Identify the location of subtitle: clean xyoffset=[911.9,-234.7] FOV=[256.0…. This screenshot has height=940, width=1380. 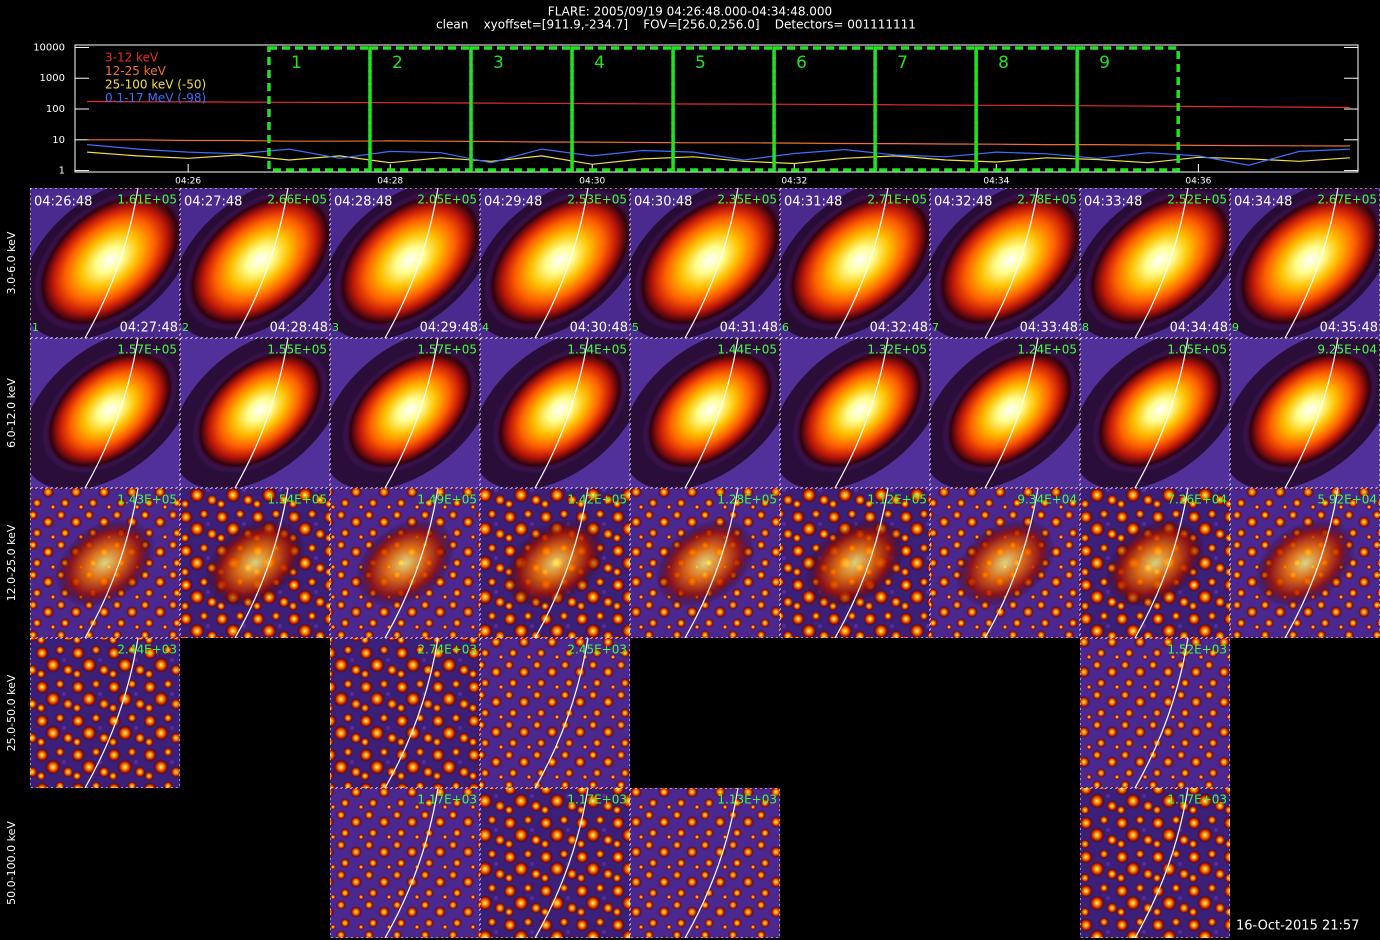
(676, 25).